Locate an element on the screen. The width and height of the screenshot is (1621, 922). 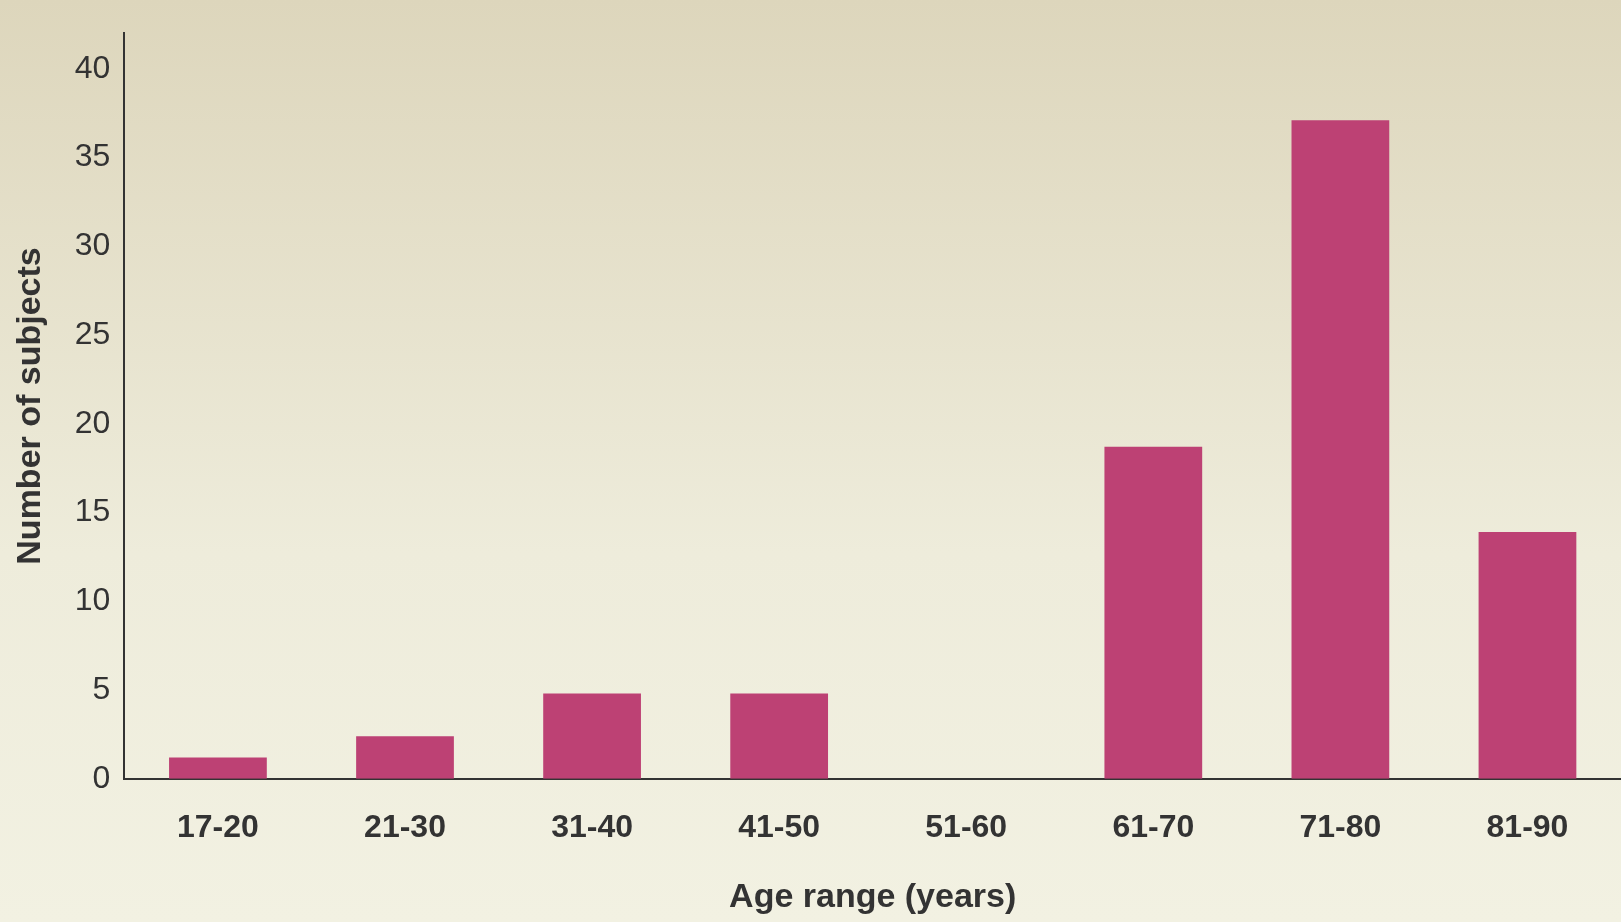
y-axis-title: Number of subjects is located at coordinates (27, 406).